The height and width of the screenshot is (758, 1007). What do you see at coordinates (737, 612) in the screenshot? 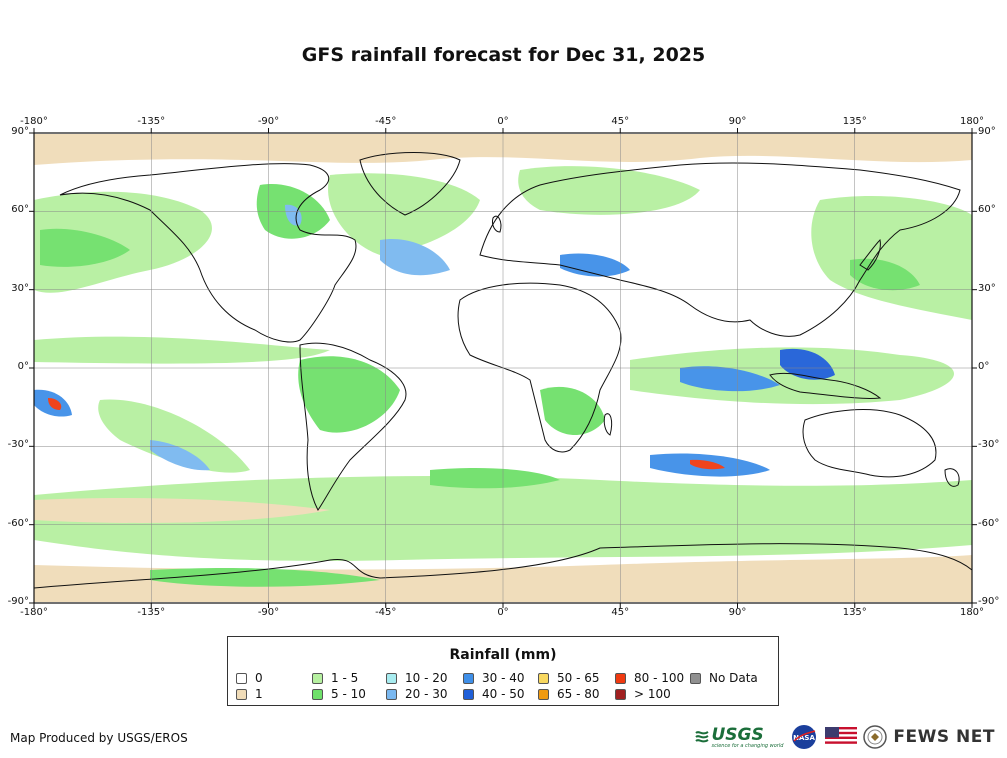
I see `lon-tick-label-bottom: 90°` at bounding box center [737, 612].